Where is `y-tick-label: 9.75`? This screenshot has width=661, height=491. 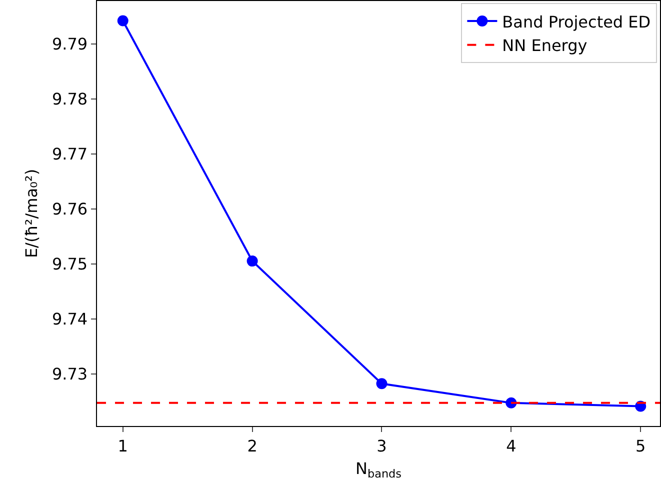 y-tick-label: 9.75 is located at coordinates (70, 264).